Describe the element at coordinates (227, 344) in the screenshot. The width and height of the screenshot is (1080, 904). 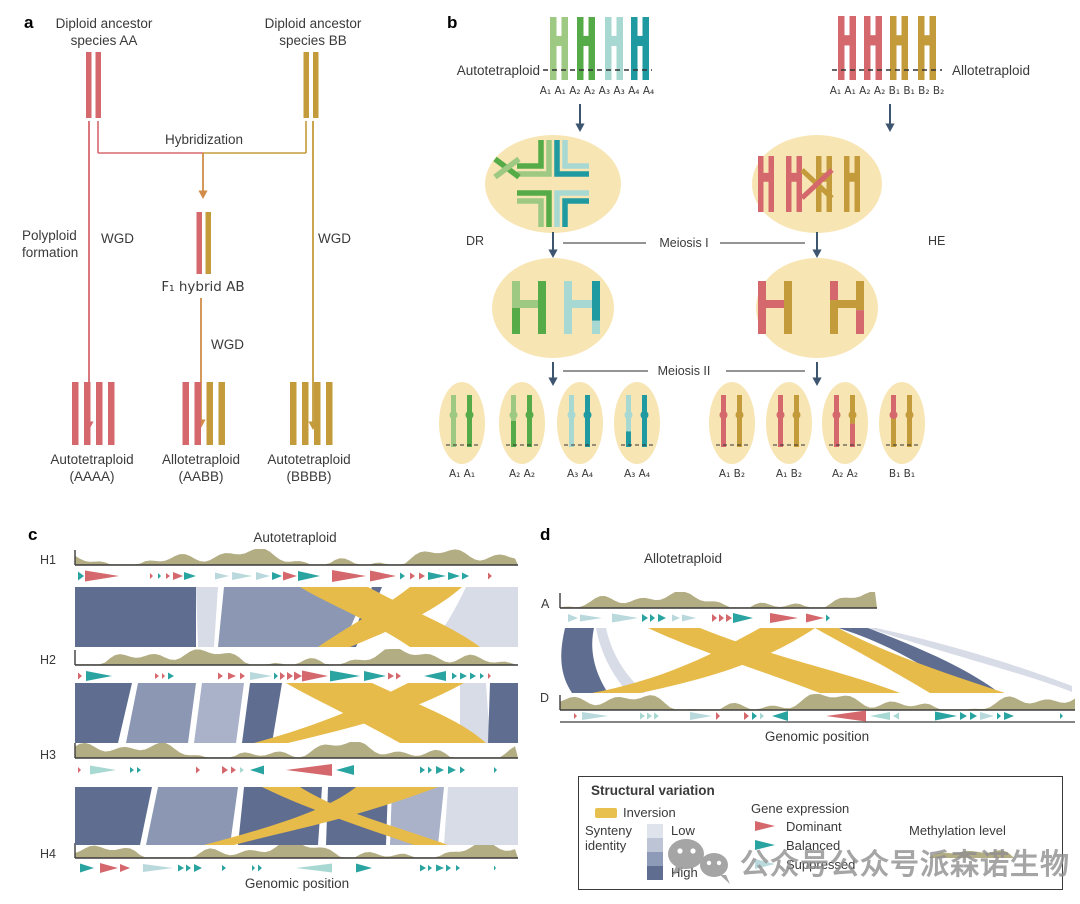
I see `wgd-mid-label: WGD` at that location.